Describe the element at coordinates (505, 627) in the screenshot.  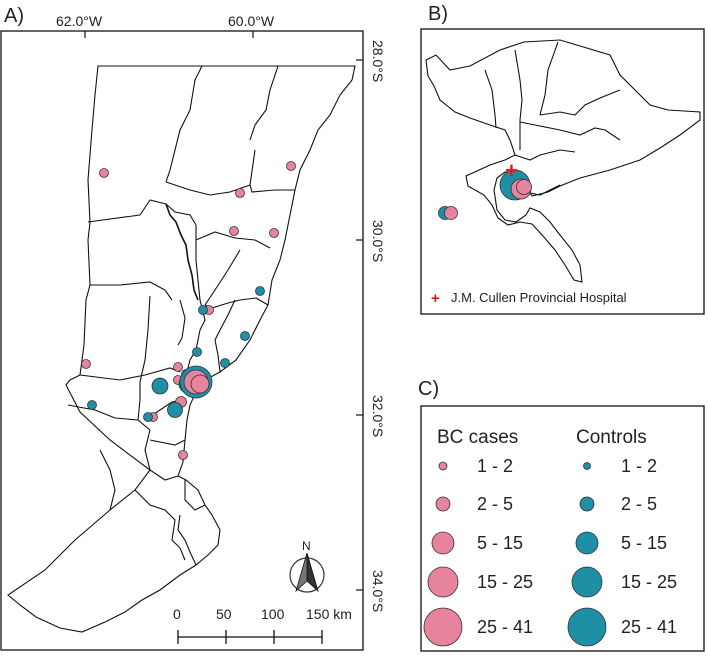
I see `legend-case-class-5: 25 - 41` at that location.